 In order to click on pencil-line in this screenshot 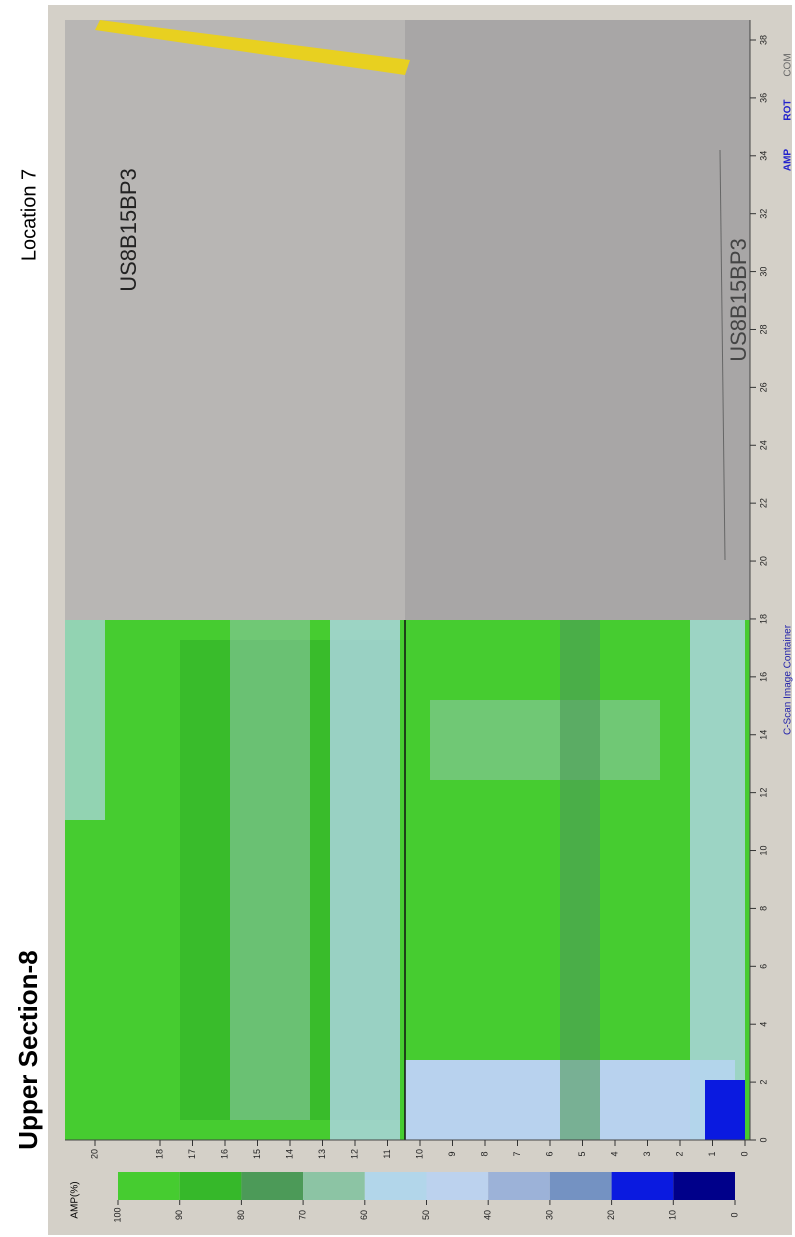, I will do `click(722, 355)`.